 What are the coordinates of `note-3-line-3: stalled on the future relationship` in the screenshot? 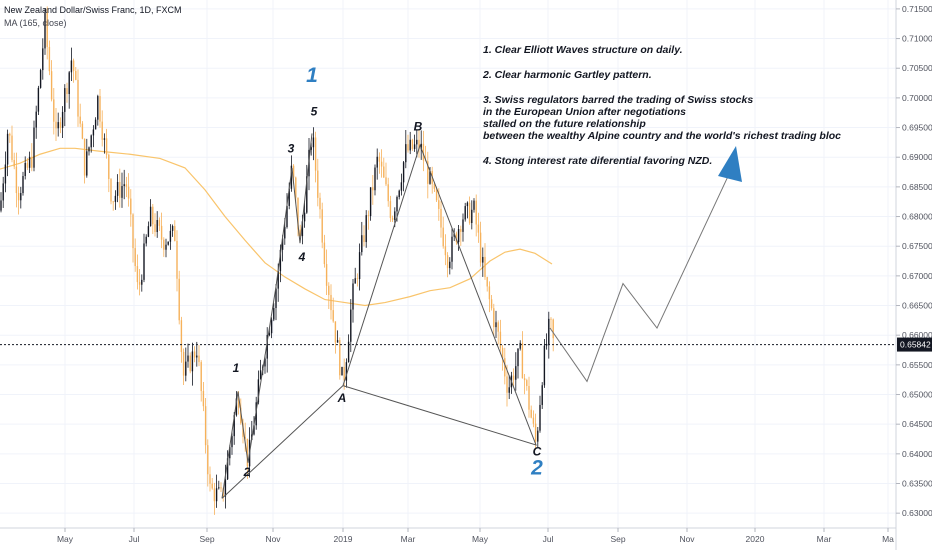 It's located at (564, 124).